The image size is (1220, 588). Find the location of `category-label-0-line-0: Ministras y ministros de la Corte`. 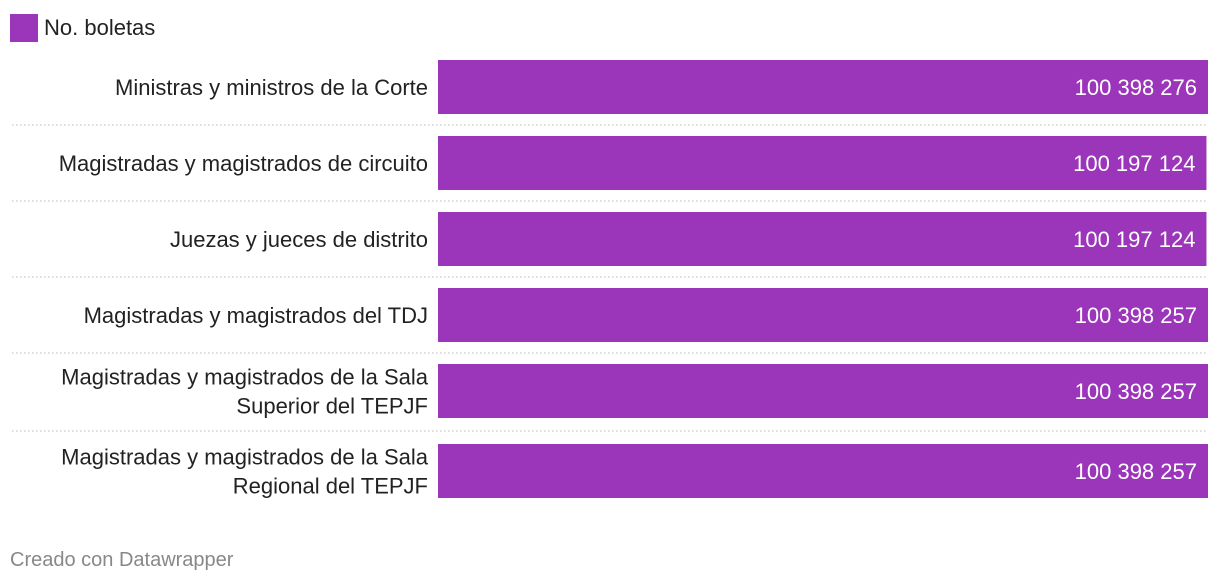

category-label-0-line-0: Ministras y ministros de la Corte is located at coordinates (271, 87).